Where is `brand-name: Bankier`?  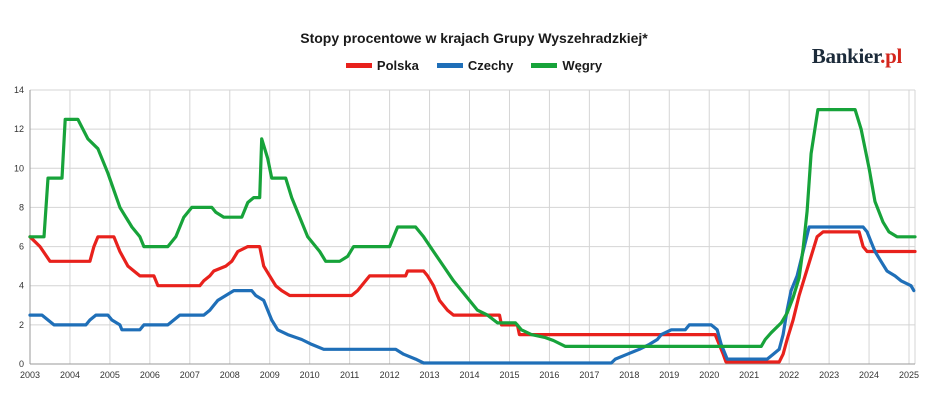 brand-name: Bankier is located at coordinates (846, 56).